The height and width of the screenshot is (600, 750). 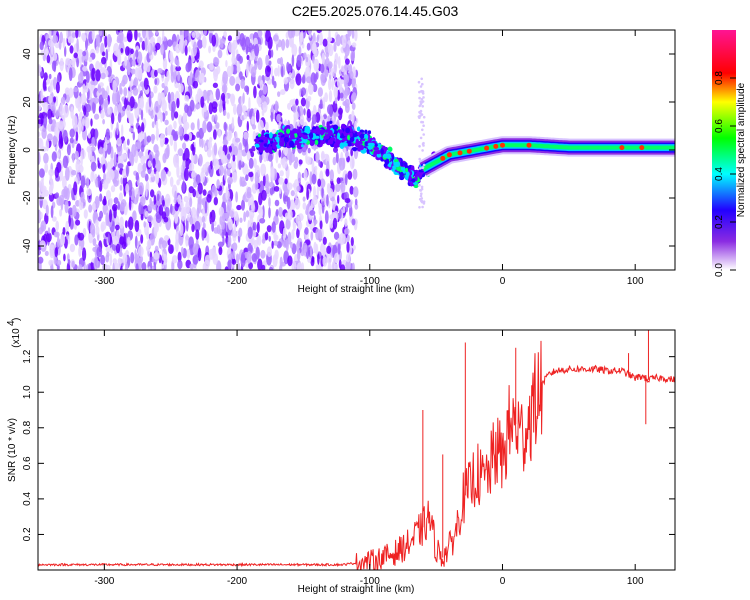 What do you see at coordinates (635, 581) in the screenshot?
I see `snr-x-tick-label: 100` at bounding box center [635, 581].